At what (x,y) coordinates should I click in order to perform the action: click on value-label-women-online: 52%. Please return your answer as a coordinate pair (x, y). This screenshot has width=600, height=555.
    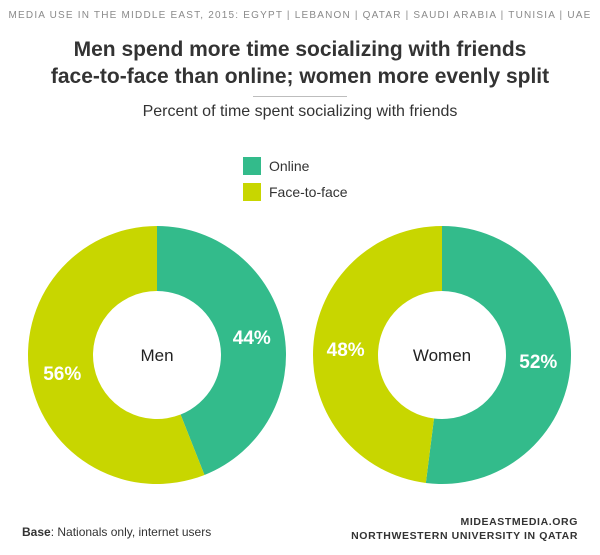
    Looking at the image, I should click on (538, 362).